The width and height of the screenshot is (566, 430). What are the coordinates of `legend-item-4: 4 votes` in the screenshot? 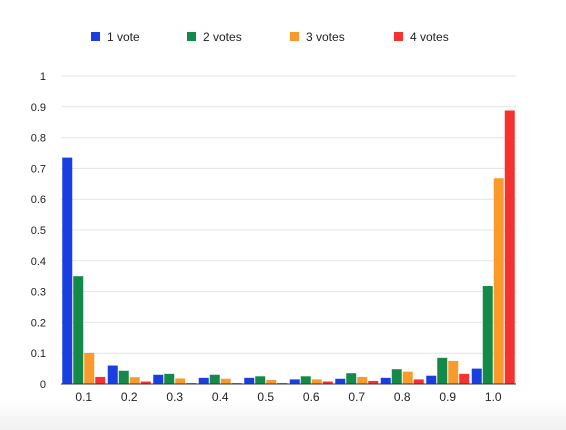 It's located at (421, 37).